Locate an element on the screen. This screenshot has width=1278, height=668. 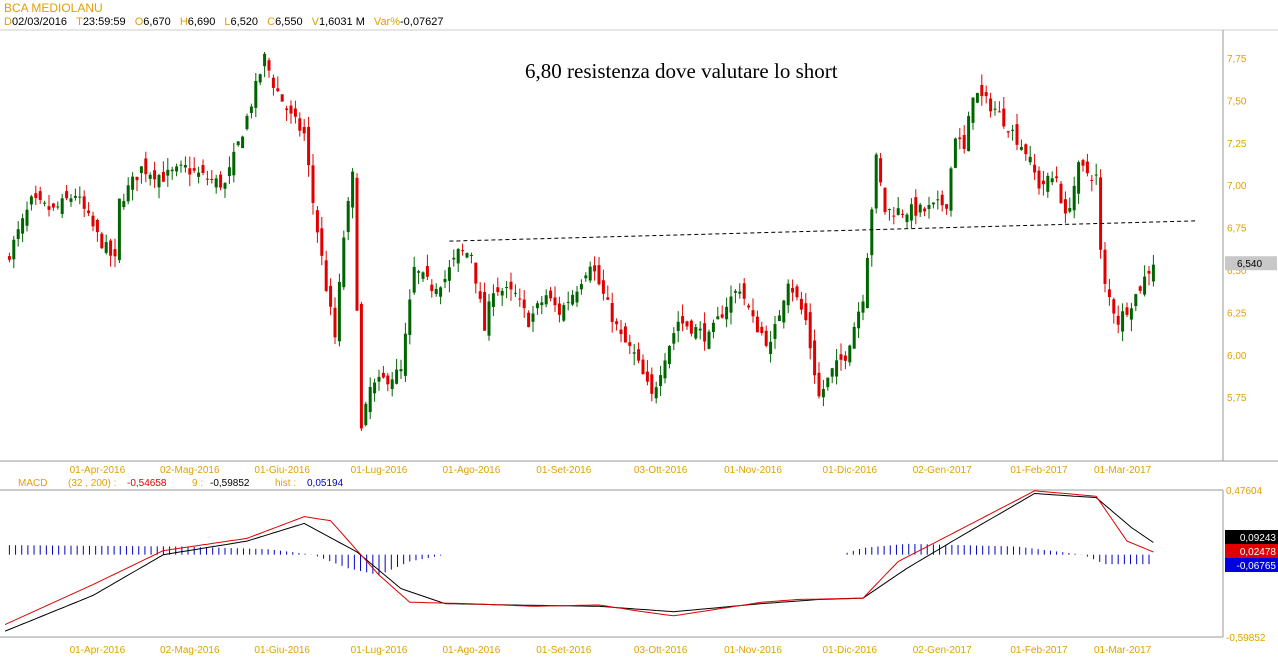
y-tick-label: 6,25 is located at coordinates (1237, 313).